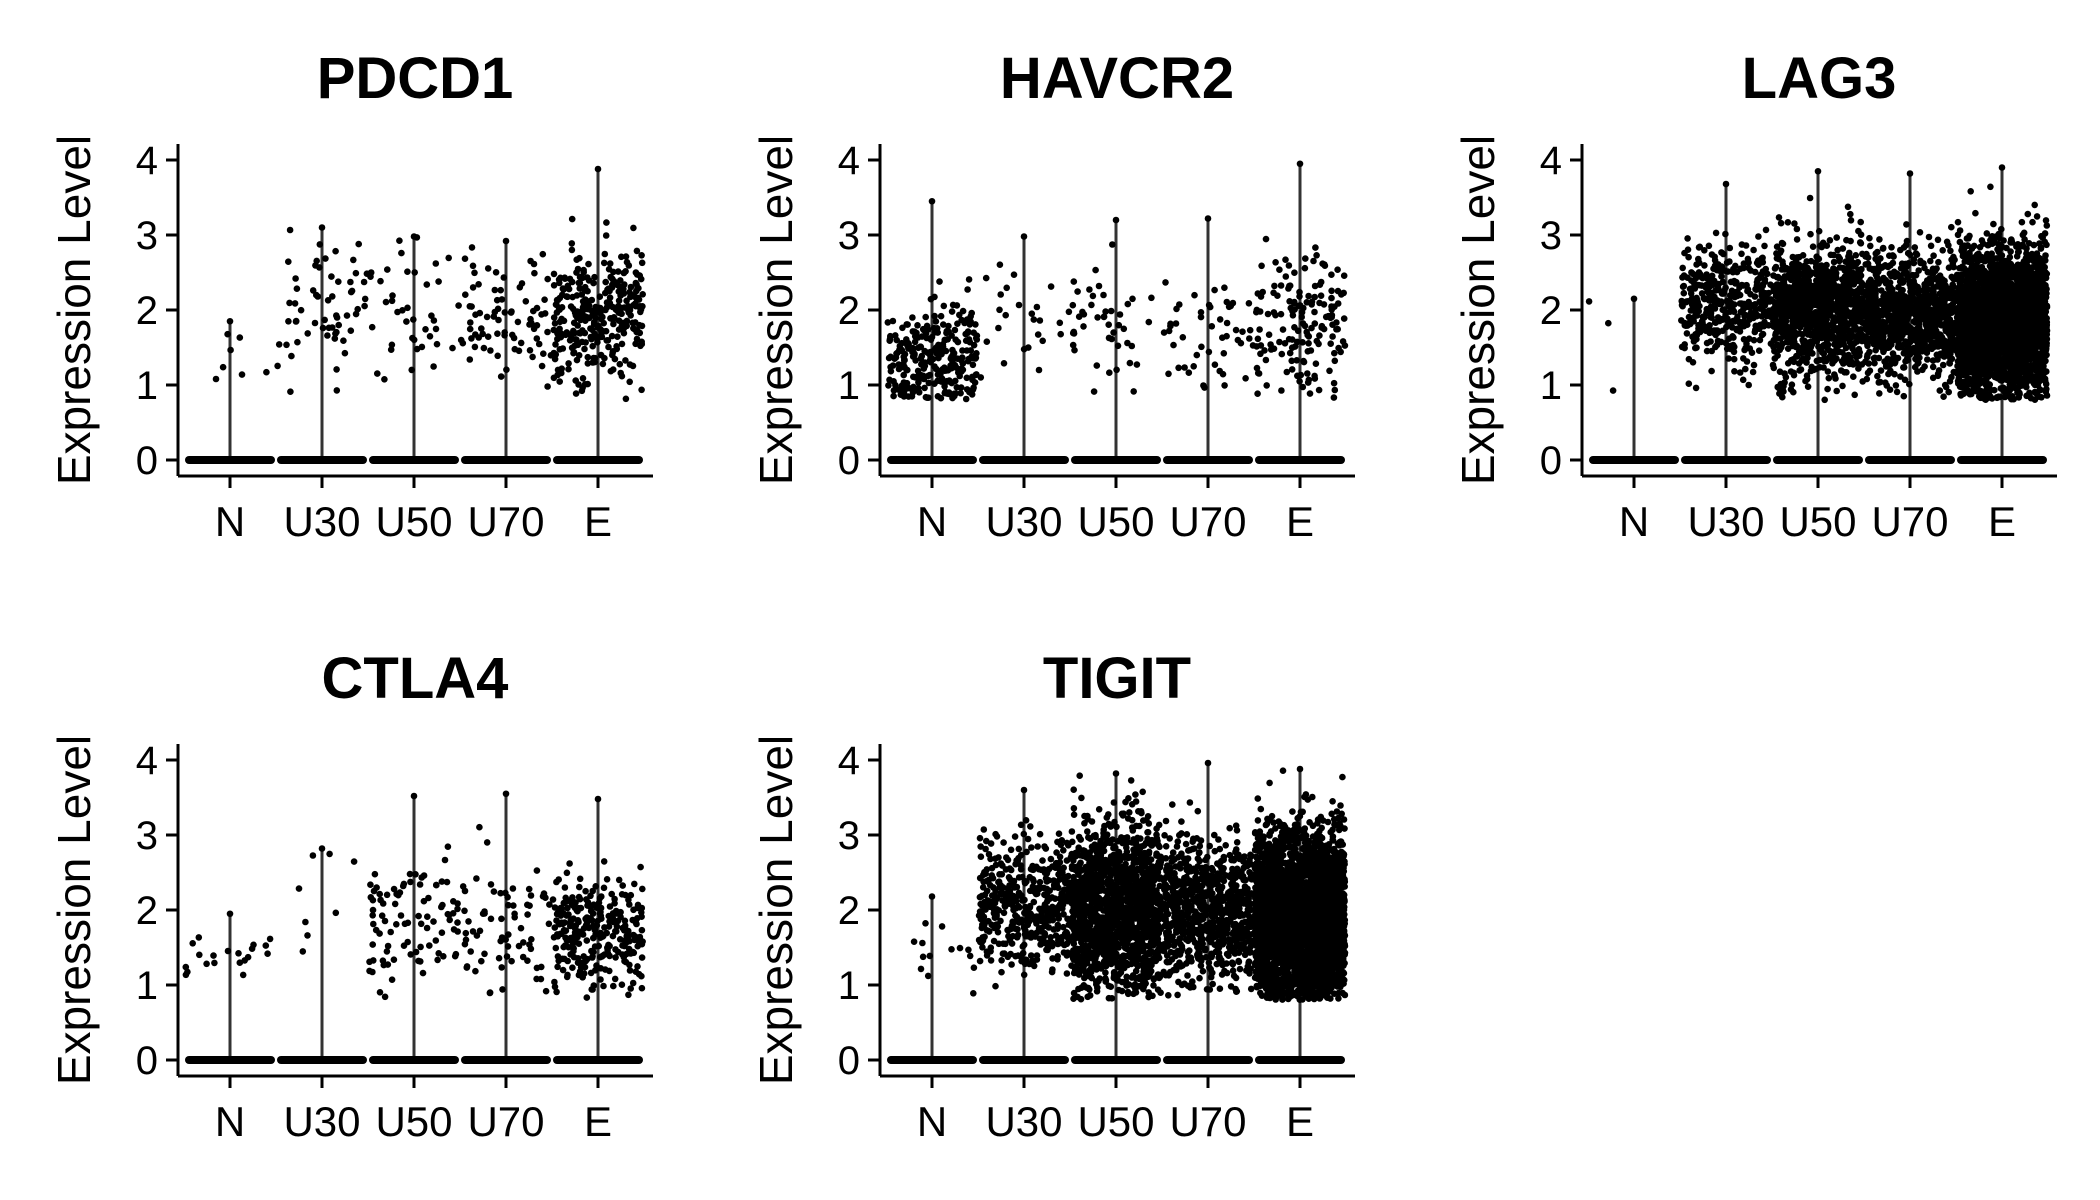 The image size is (2100, 1200). Describe the element at coordinates (849, 386) in the screenshot. I see `y-tick-label: 1` at that location.